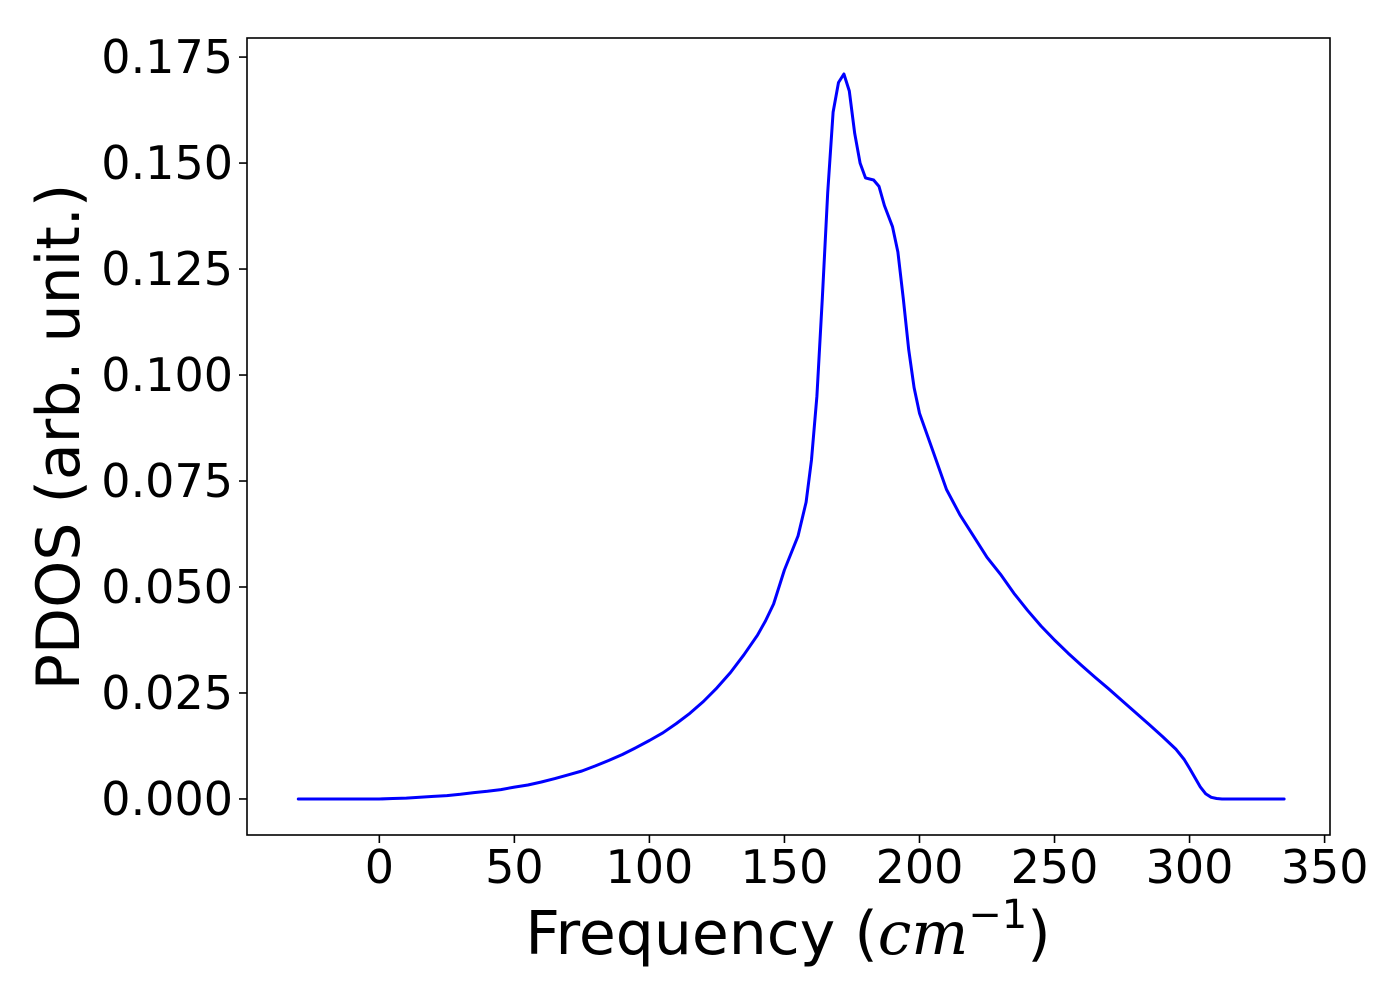  What do you see at coordinates (1325, 867) in the screenshot?
I see `x-tick-label: 350` at bounding box center [1325, 867].